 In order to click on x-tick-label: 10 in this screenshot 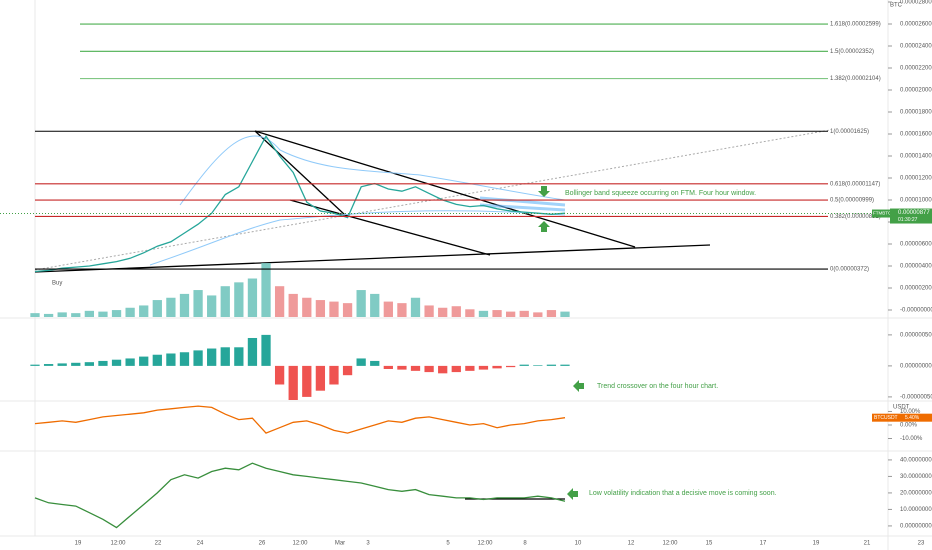, I will do `click(578, 544)`.